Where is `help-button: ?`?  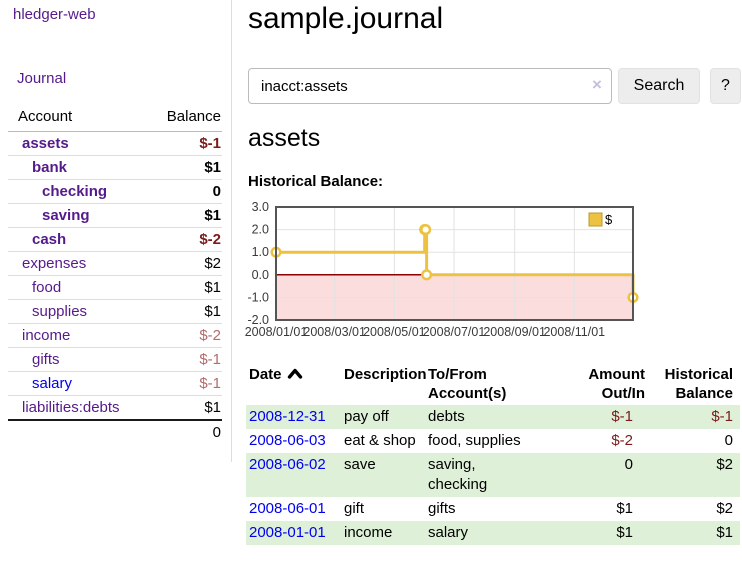
help-button: ? is located at coordinates (725, 86).